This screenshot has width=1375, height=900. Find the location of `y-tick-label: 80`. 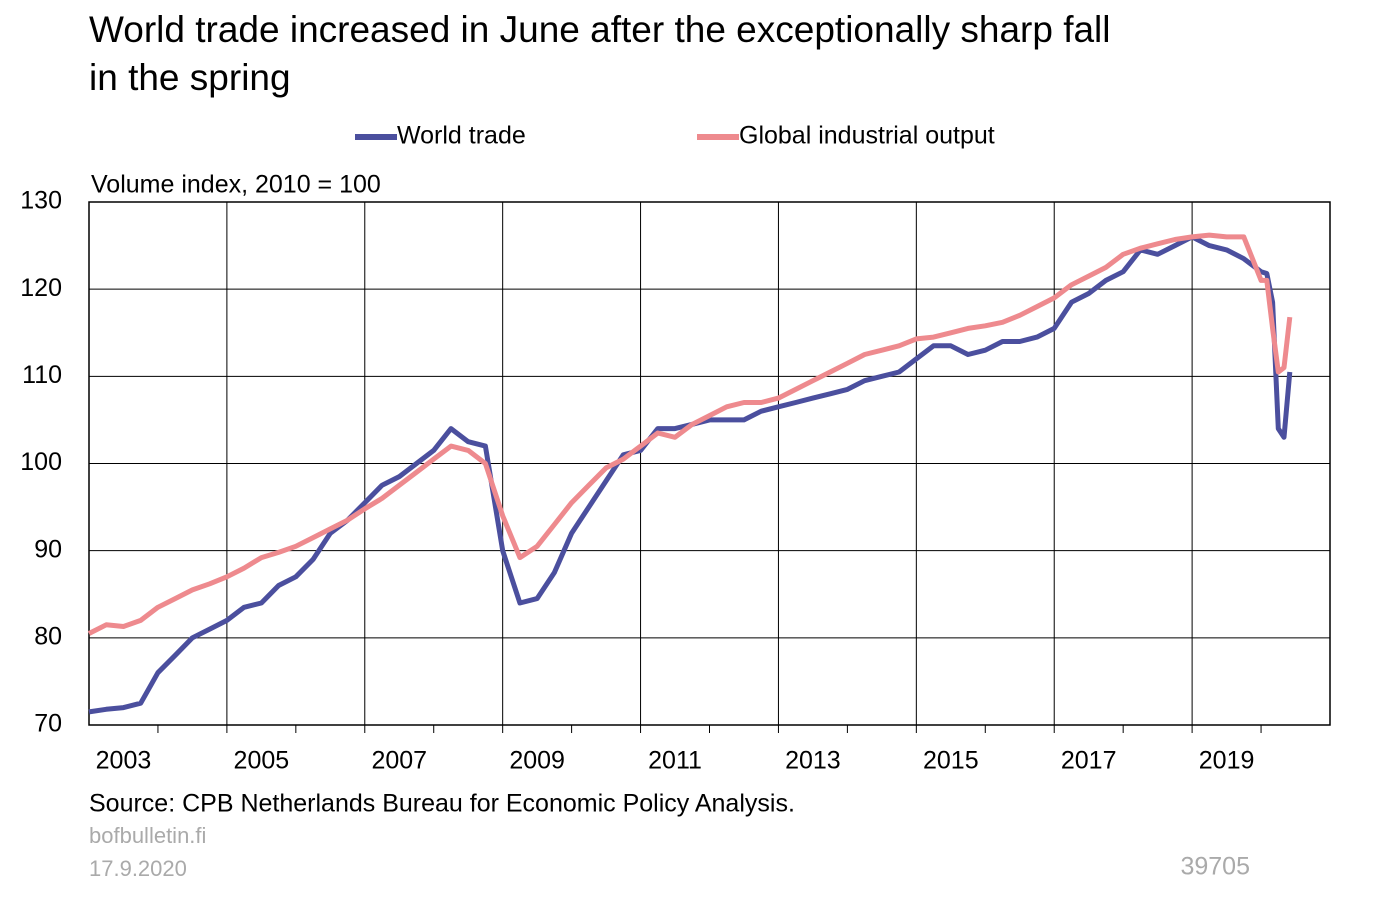

y-tick-label: 80 is located at coordinates (48, 636).